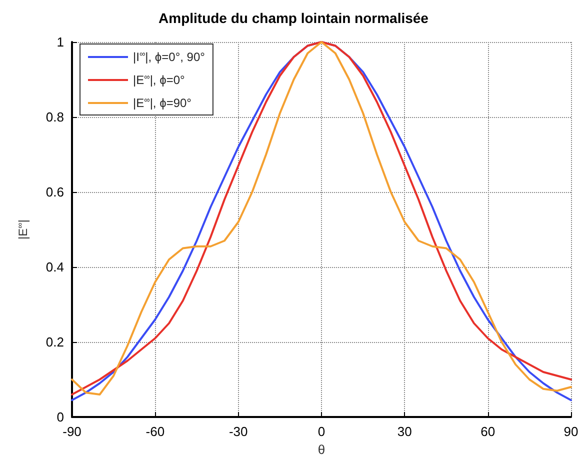  What do you see at coordinates (322, 431) in the screenshot?
I see `x-tick-label: 0` at bounding box center [322, 431].